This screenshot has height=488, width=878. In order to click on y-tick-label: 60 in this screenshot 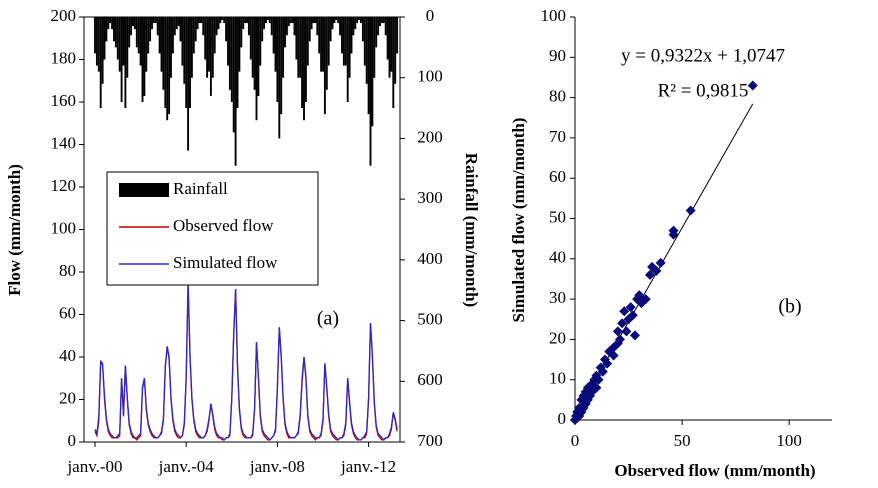, I will do `click(557, 176)`.